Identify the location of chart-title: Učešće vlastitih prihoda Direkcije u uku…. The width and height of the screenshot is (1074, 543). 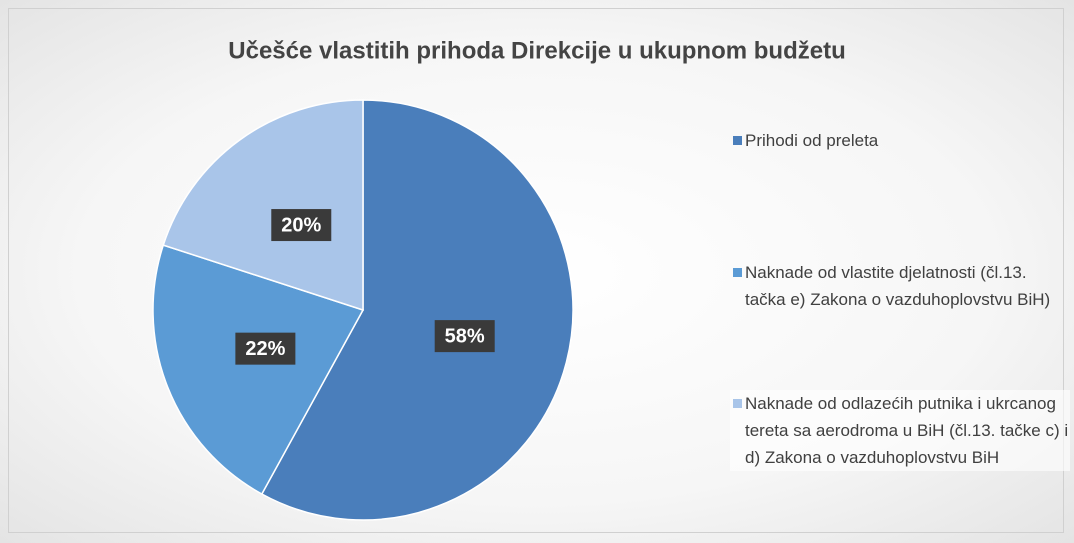
(536, 50).